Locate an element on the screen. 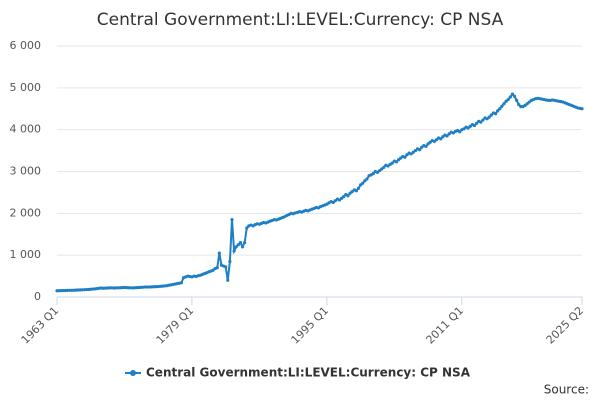 The height and width of the screenshot is (400, 600). y-tick-label: 0 is located at coordinates (37, 296).